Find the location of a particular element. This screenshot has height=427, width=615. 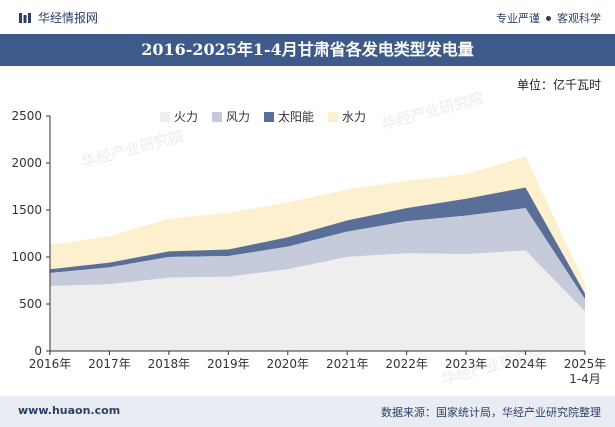

x-tick-label: 2021年 is located at coordinates (347, 364).